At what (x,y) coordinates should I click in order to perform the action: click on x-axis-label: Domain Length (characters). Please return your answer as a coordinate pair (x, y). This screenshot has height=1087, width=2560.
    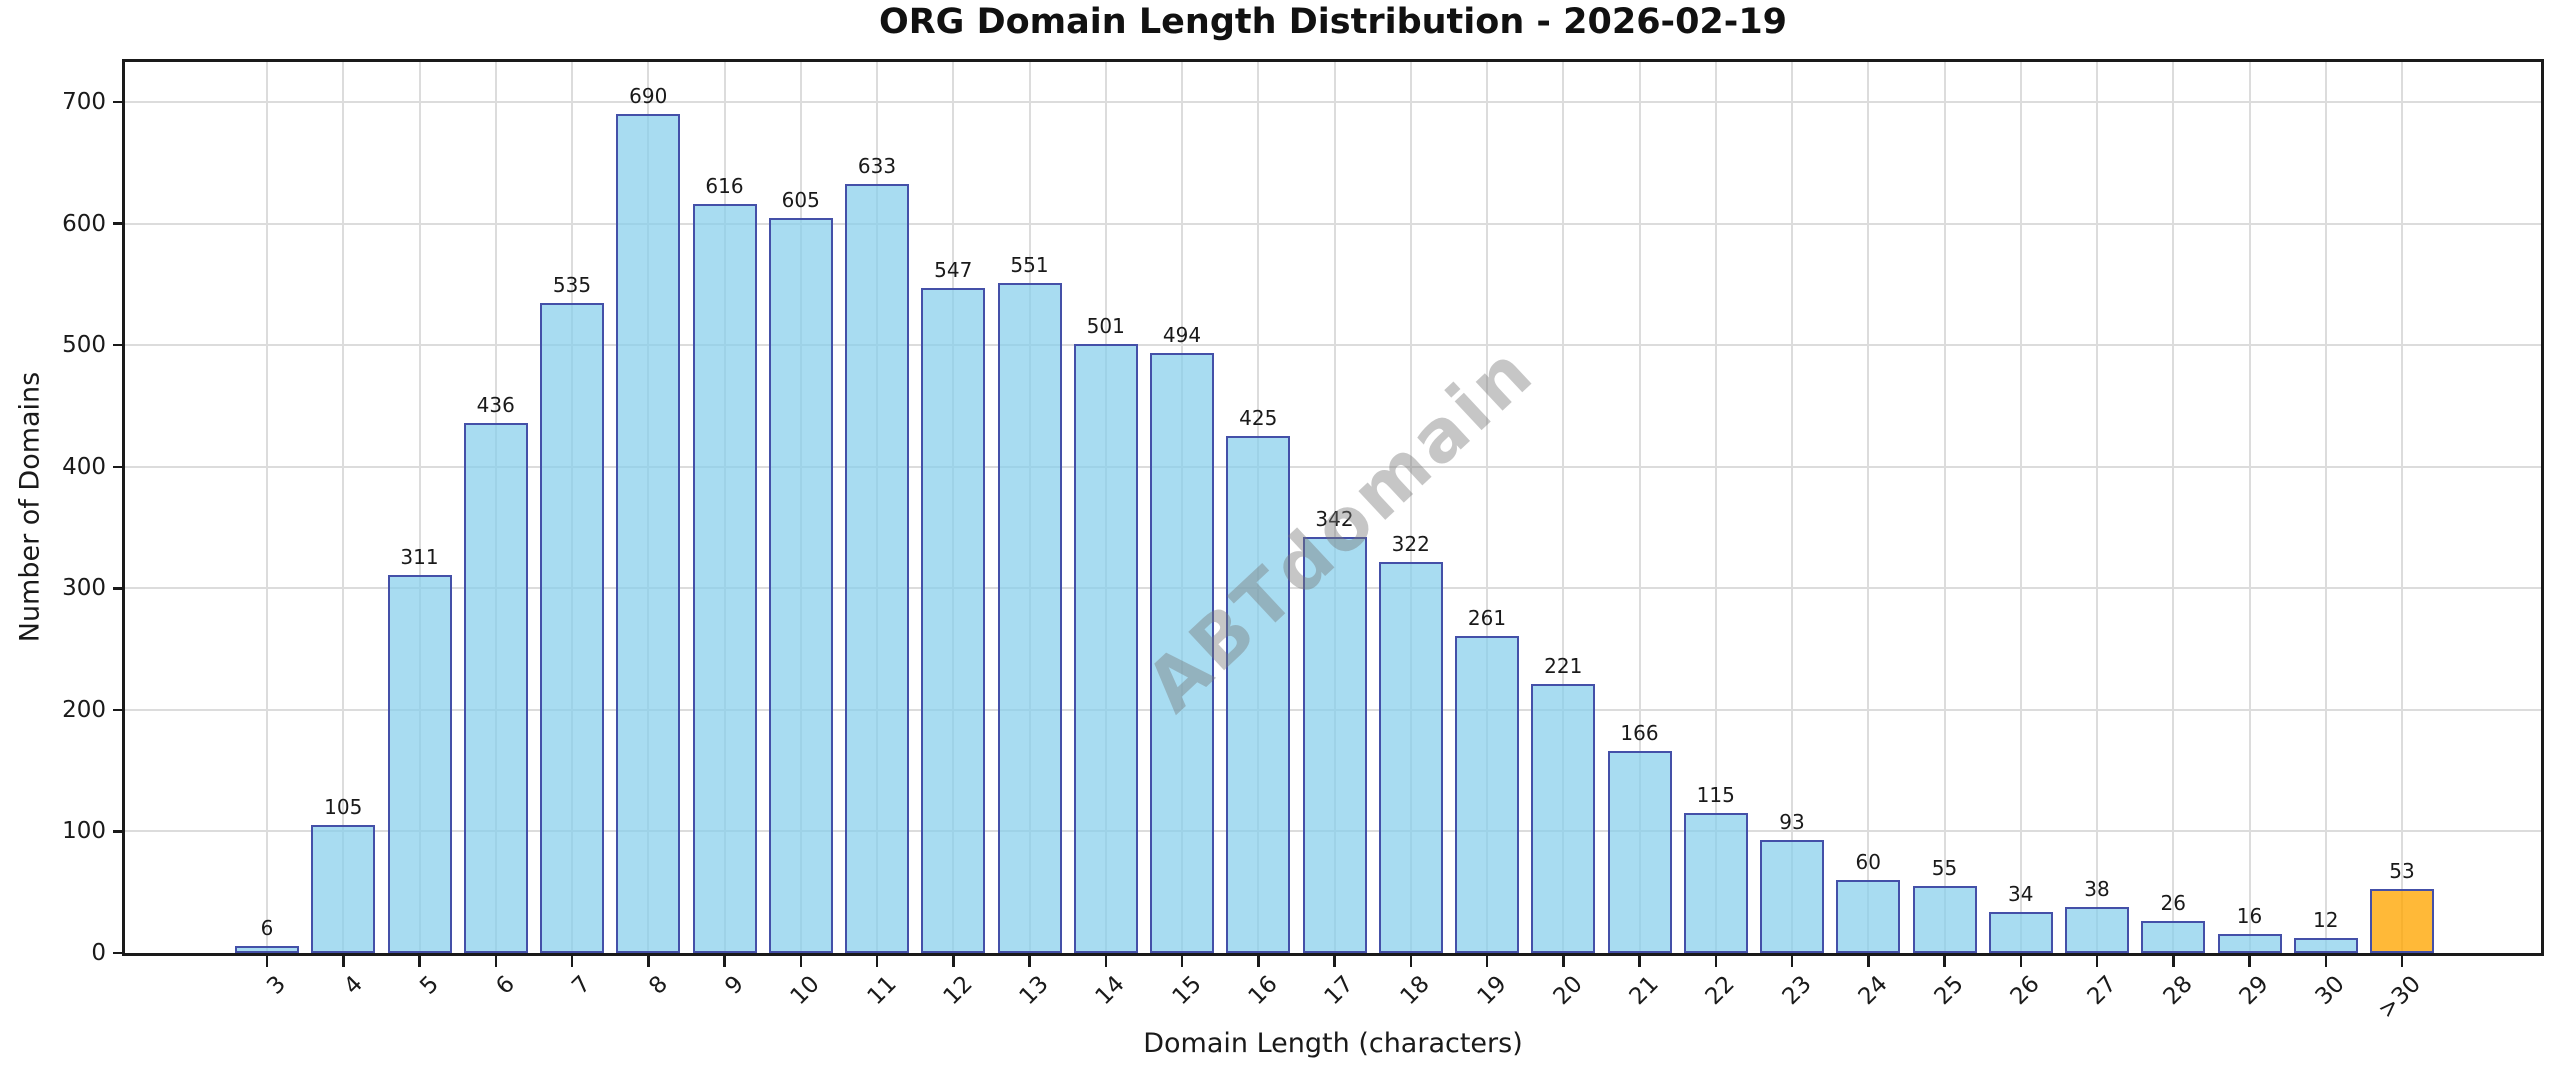
    Looking at the image, I should click on (1333, 1043).